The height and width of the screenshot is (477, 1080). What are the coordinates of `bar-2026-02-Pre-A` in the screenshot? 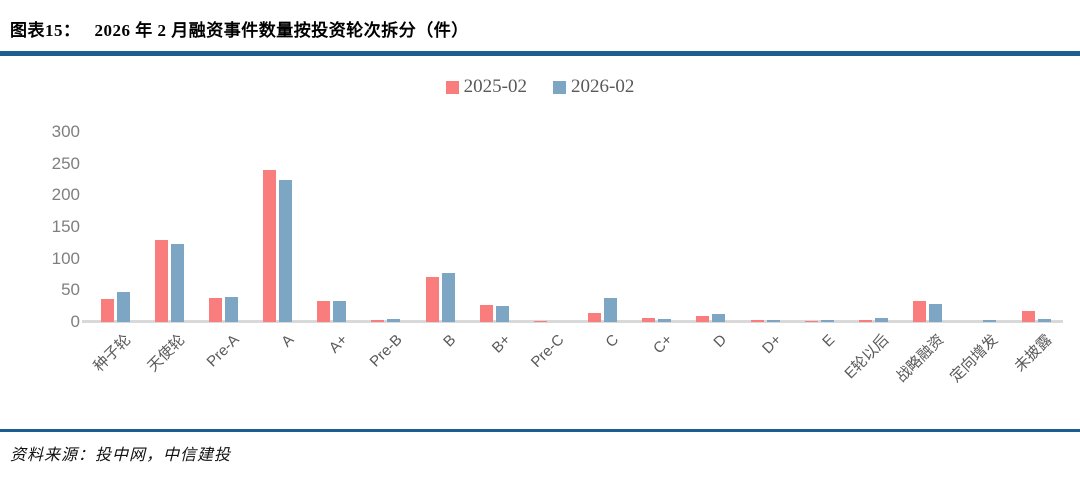 It's located at (231, 309).